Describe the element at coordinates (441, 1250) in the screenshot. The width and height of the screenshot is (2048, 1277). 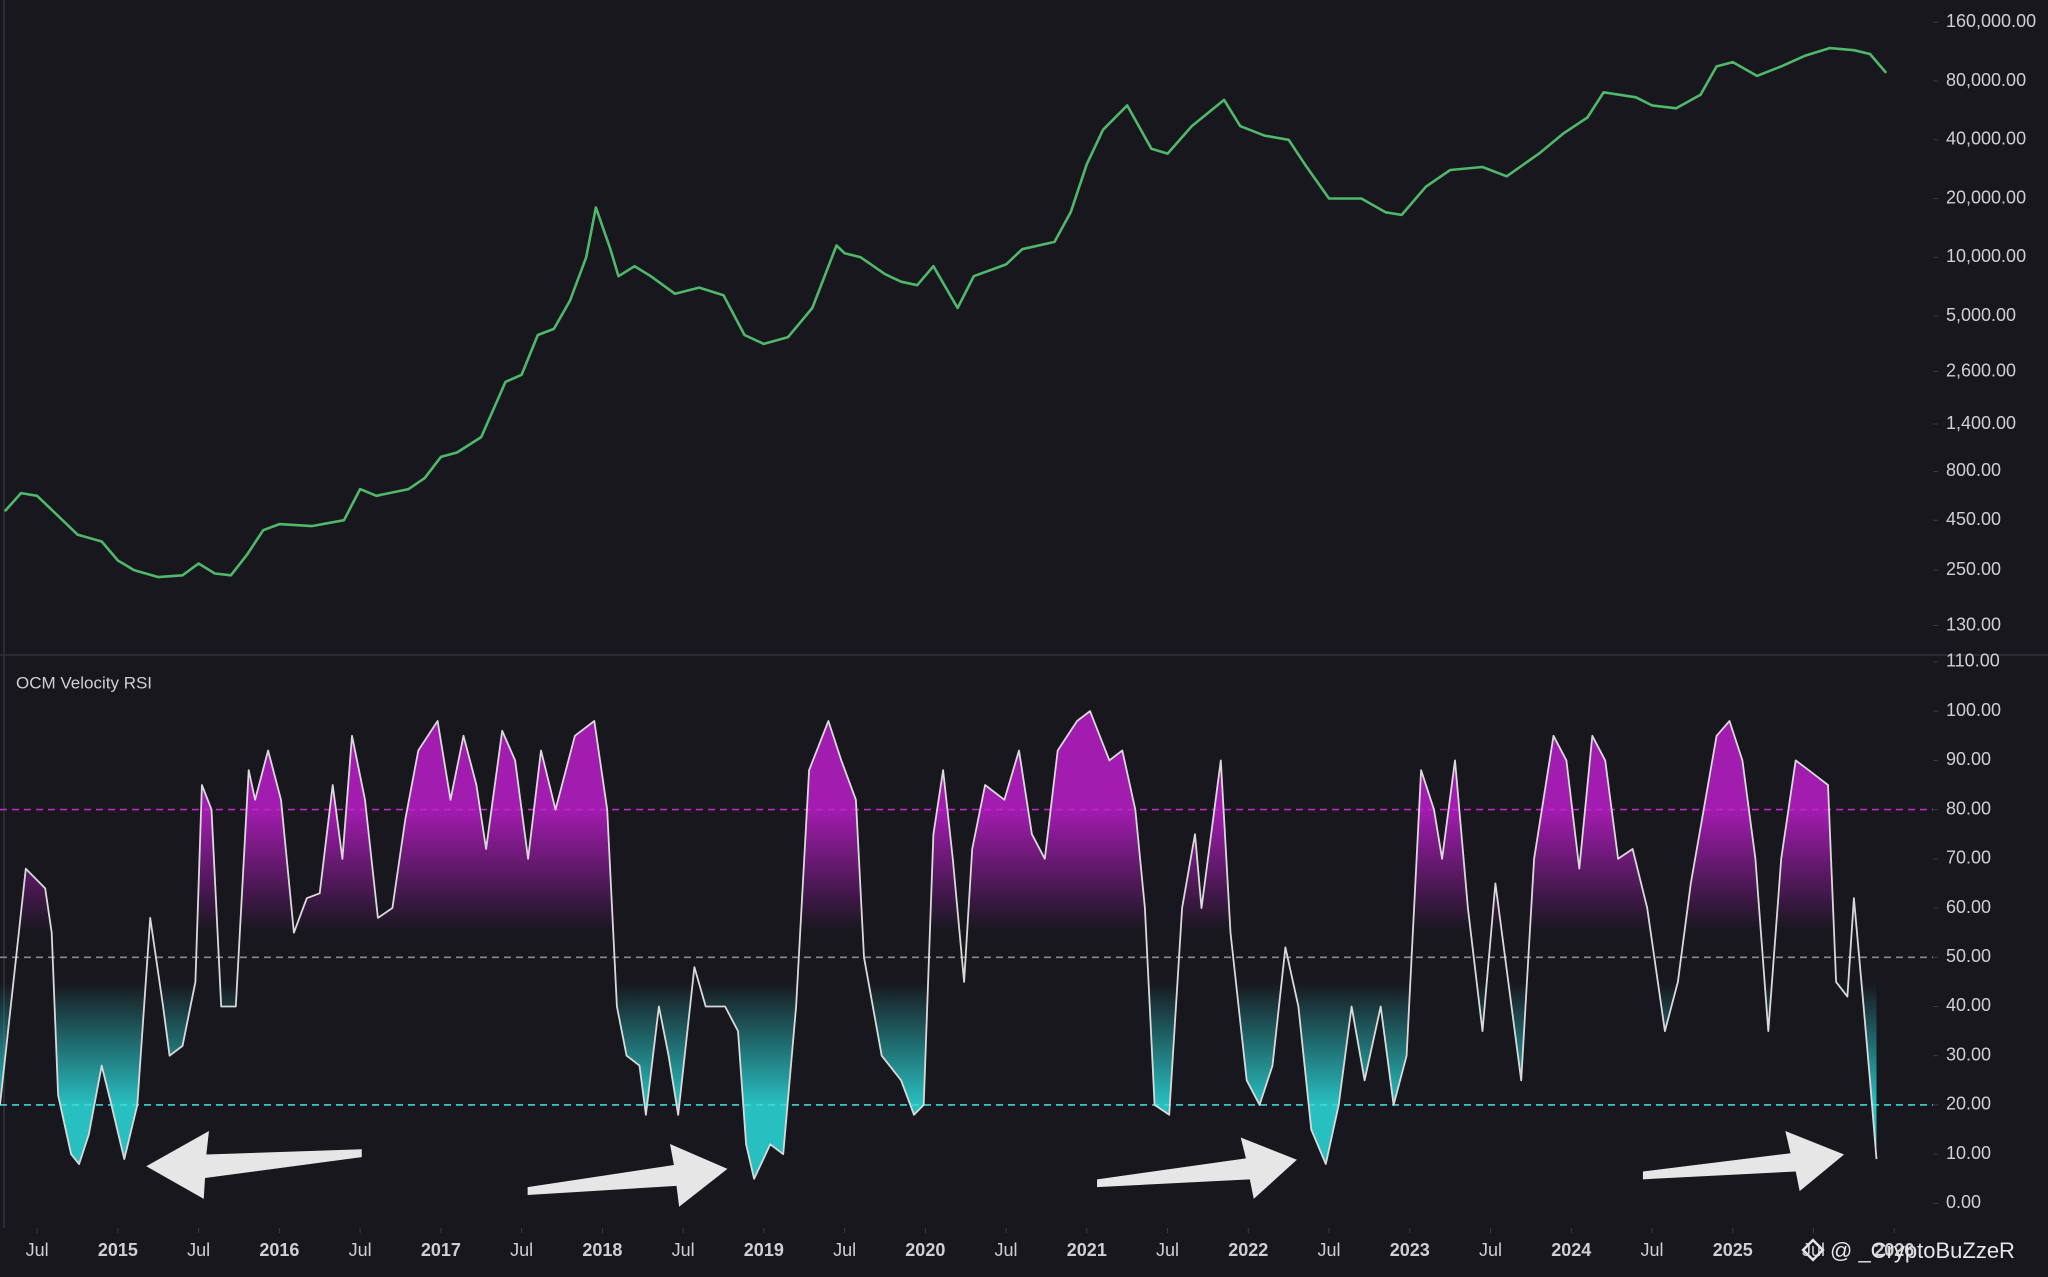
I see `x-tick-label: 2017` at that location.